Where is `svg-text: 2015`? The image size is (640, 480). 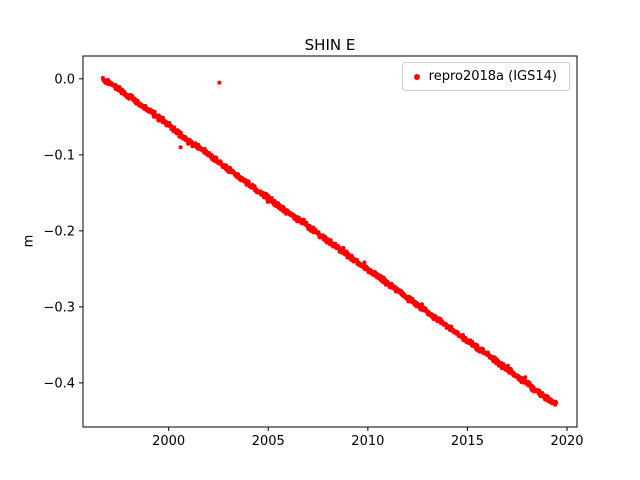
svg-text: 2015 is located at coordinates (467, 441).